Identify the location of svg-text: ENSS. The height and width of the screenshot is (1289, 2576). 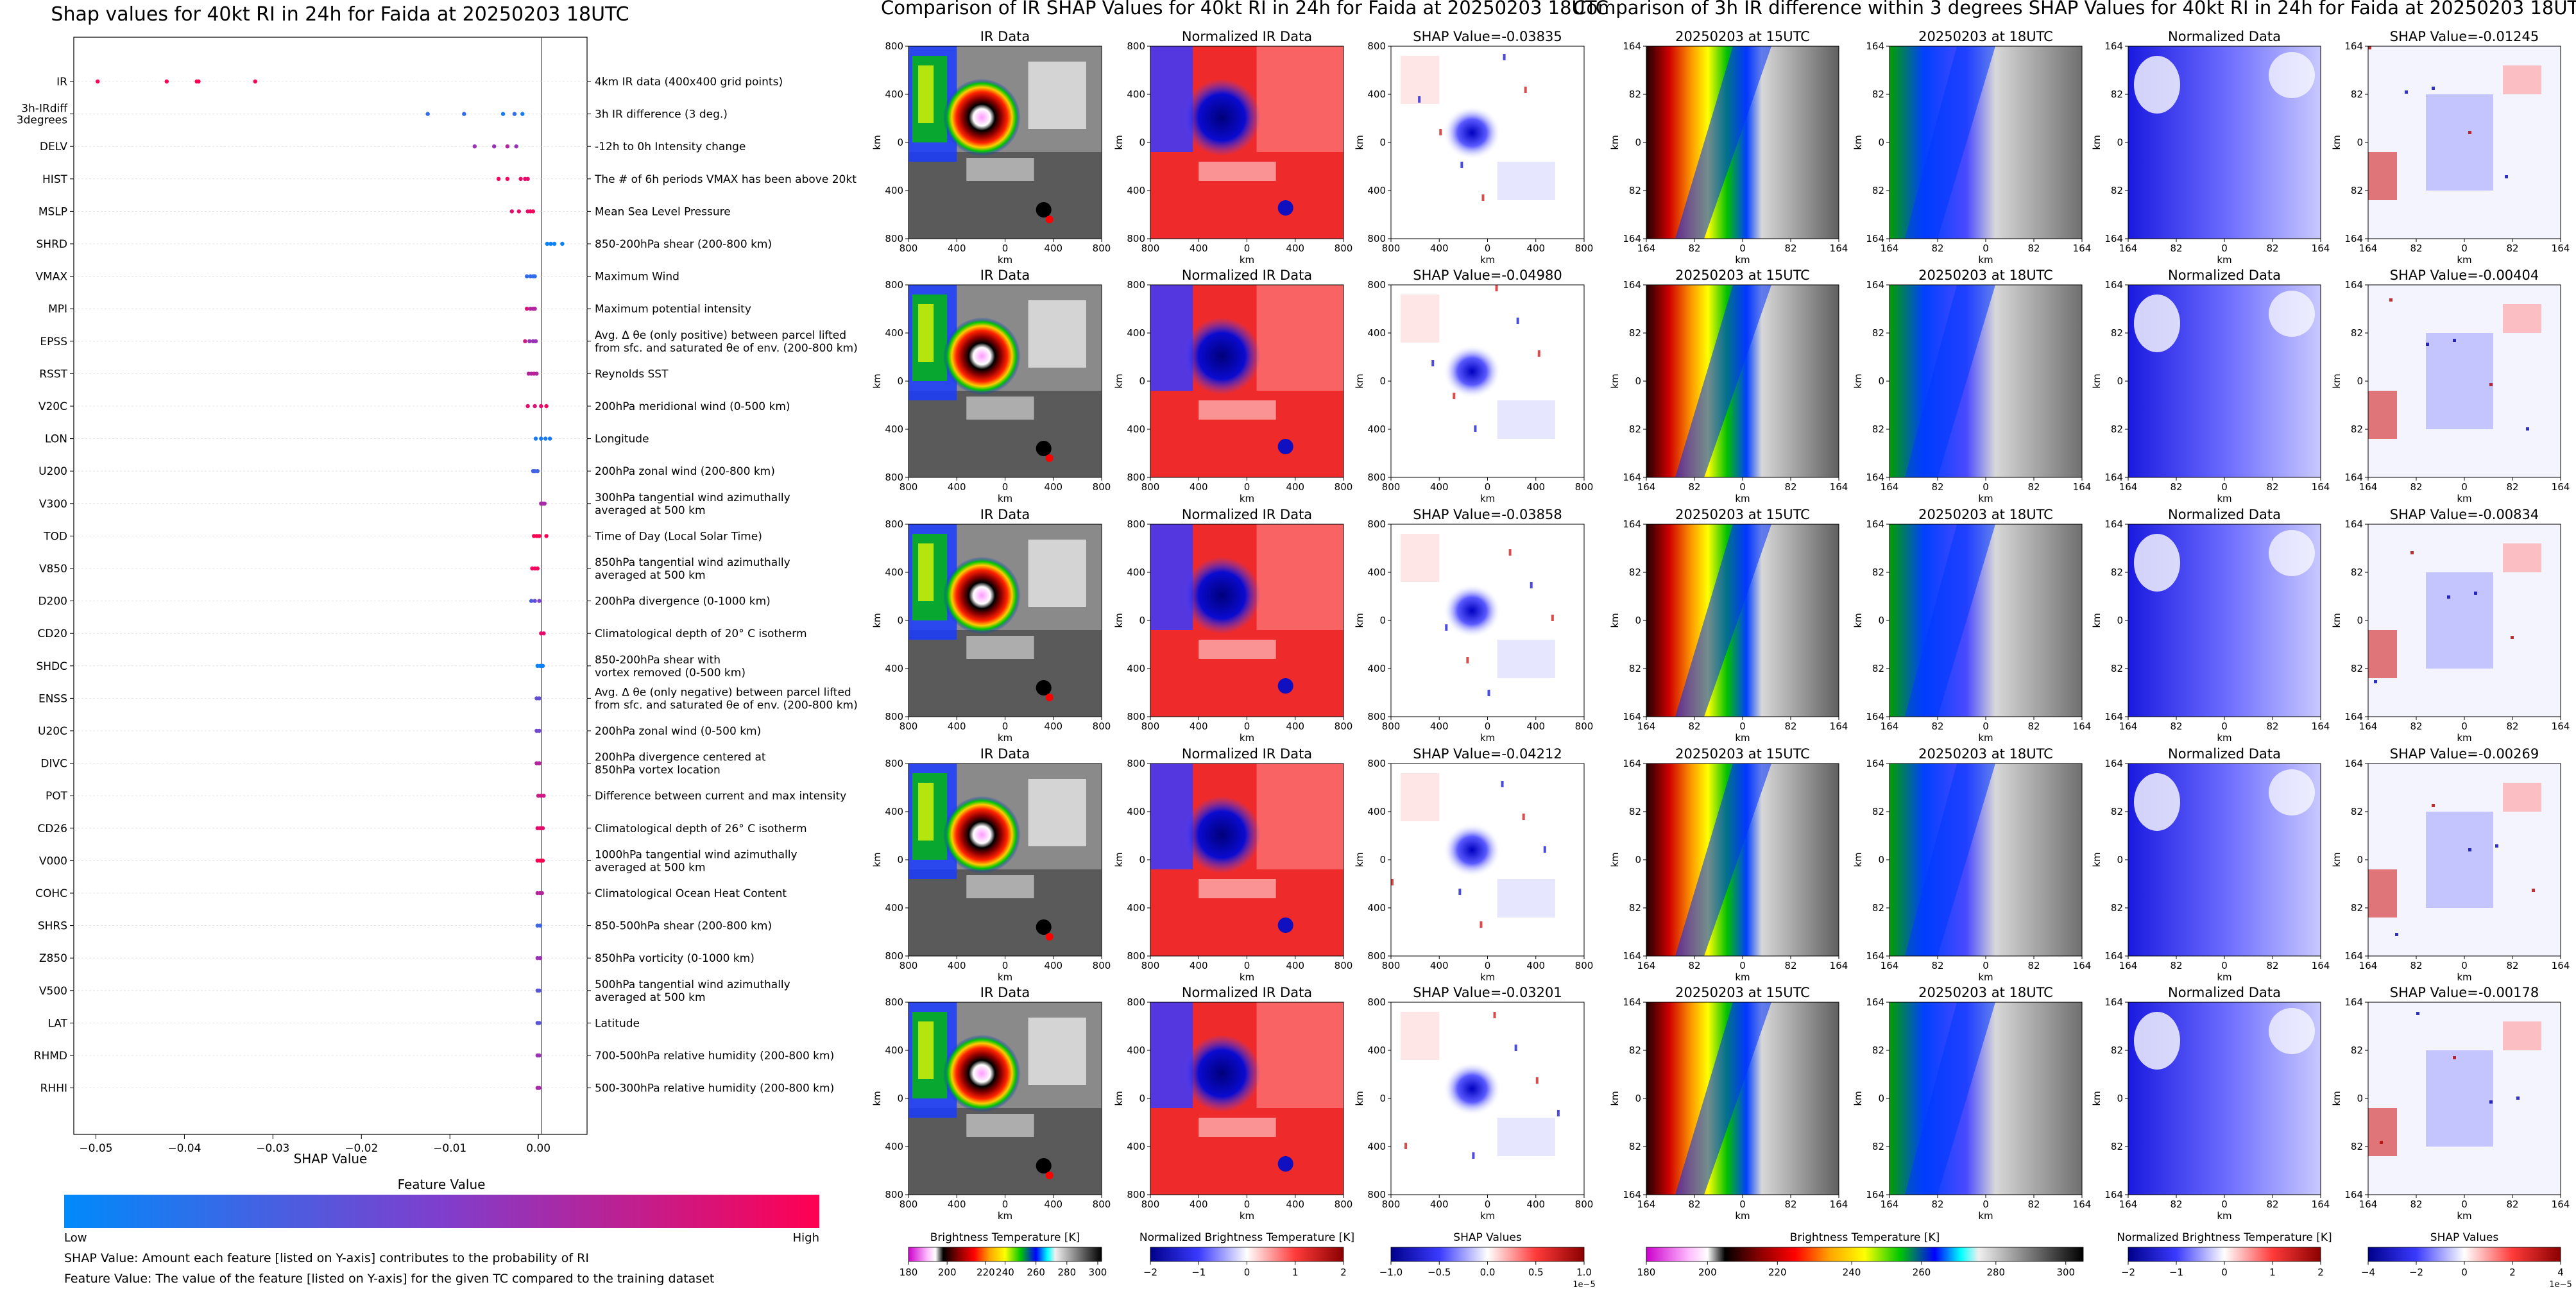
(53, 698).